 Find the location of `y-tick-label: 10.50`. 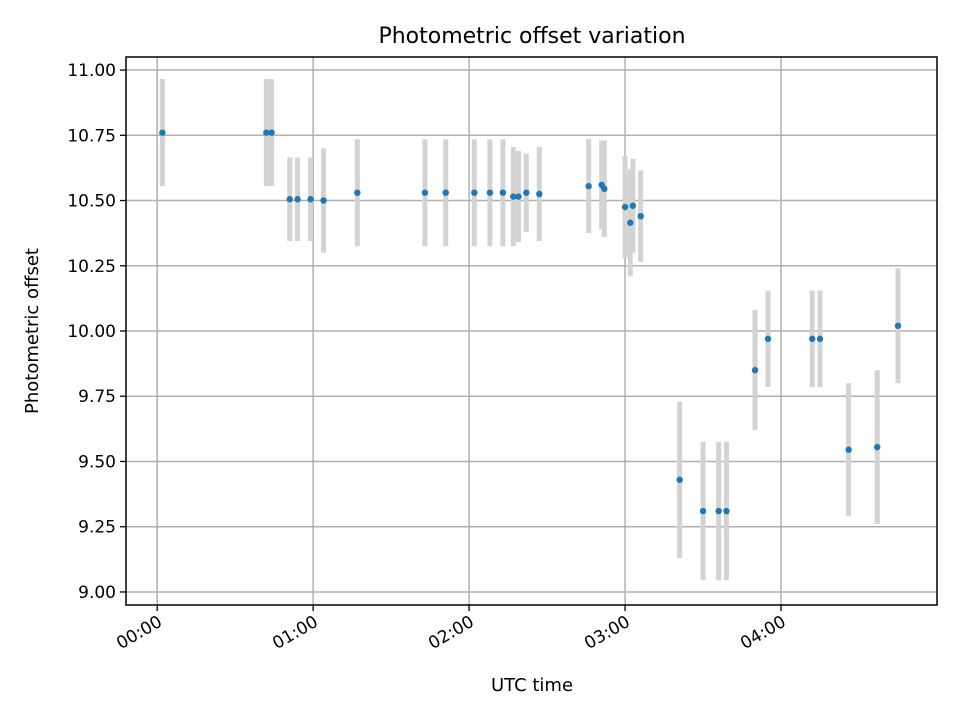

y-tick-label: 10.50 is located at coordinates (91, 202).